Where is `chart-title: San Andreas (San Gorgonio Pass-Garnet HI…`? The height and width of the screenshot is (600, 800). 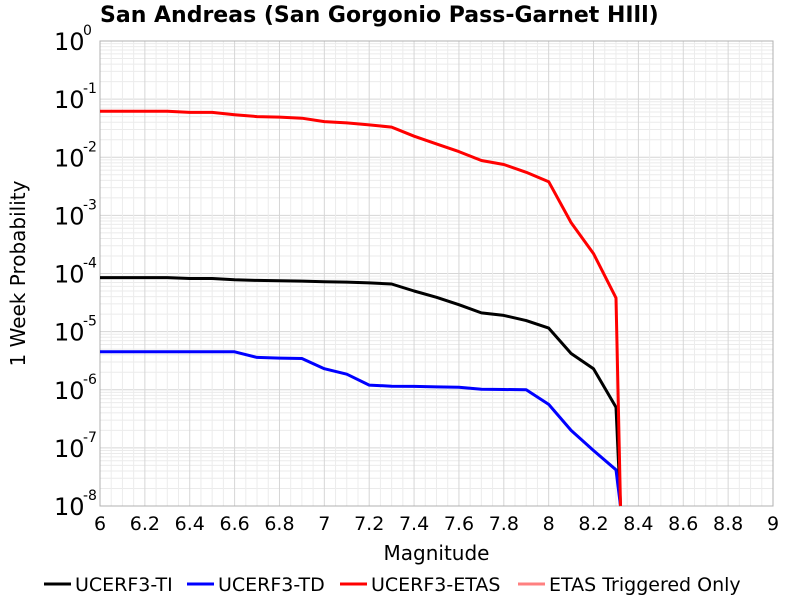 chart-title: San Andreas (San Gorgonio Pass-Garnet HI… is located at coordinates (379, 15).